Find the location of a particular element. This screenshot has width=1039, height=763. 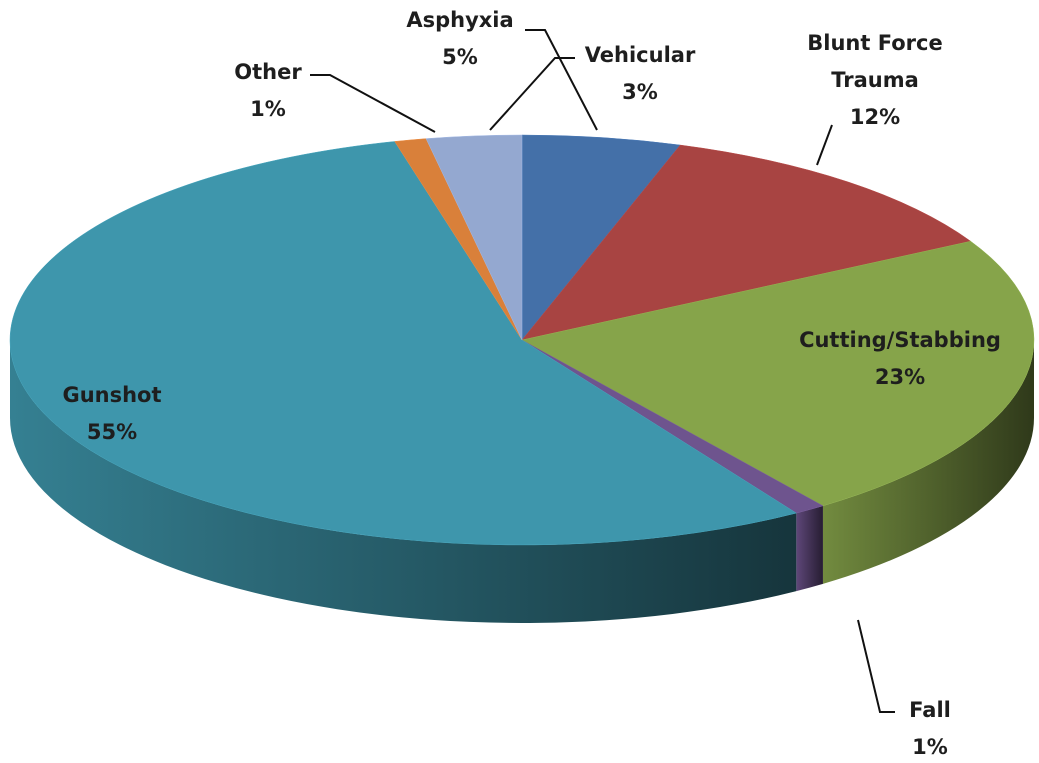

value-label: 3% is located at coordinates (640, 92).